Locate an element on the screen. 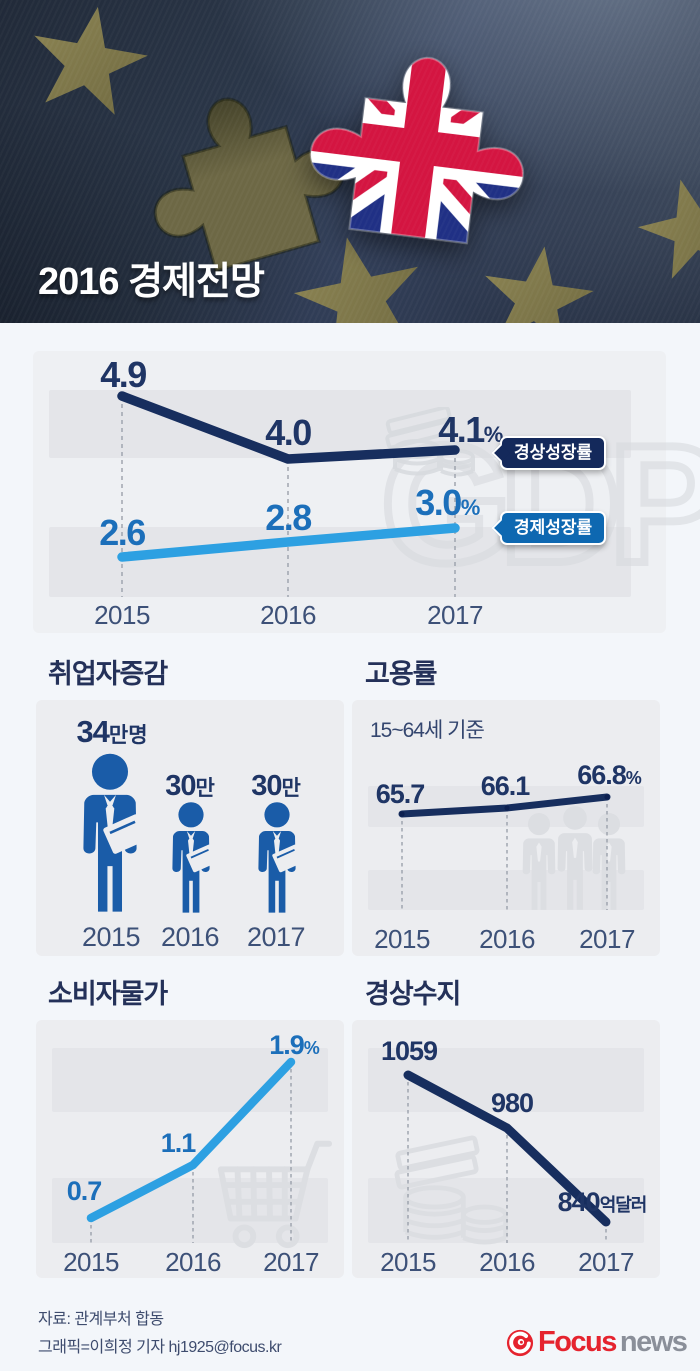 The image size is (700, 1371). page-title: 2016 경제전망 is located at coordinates (151, 282).